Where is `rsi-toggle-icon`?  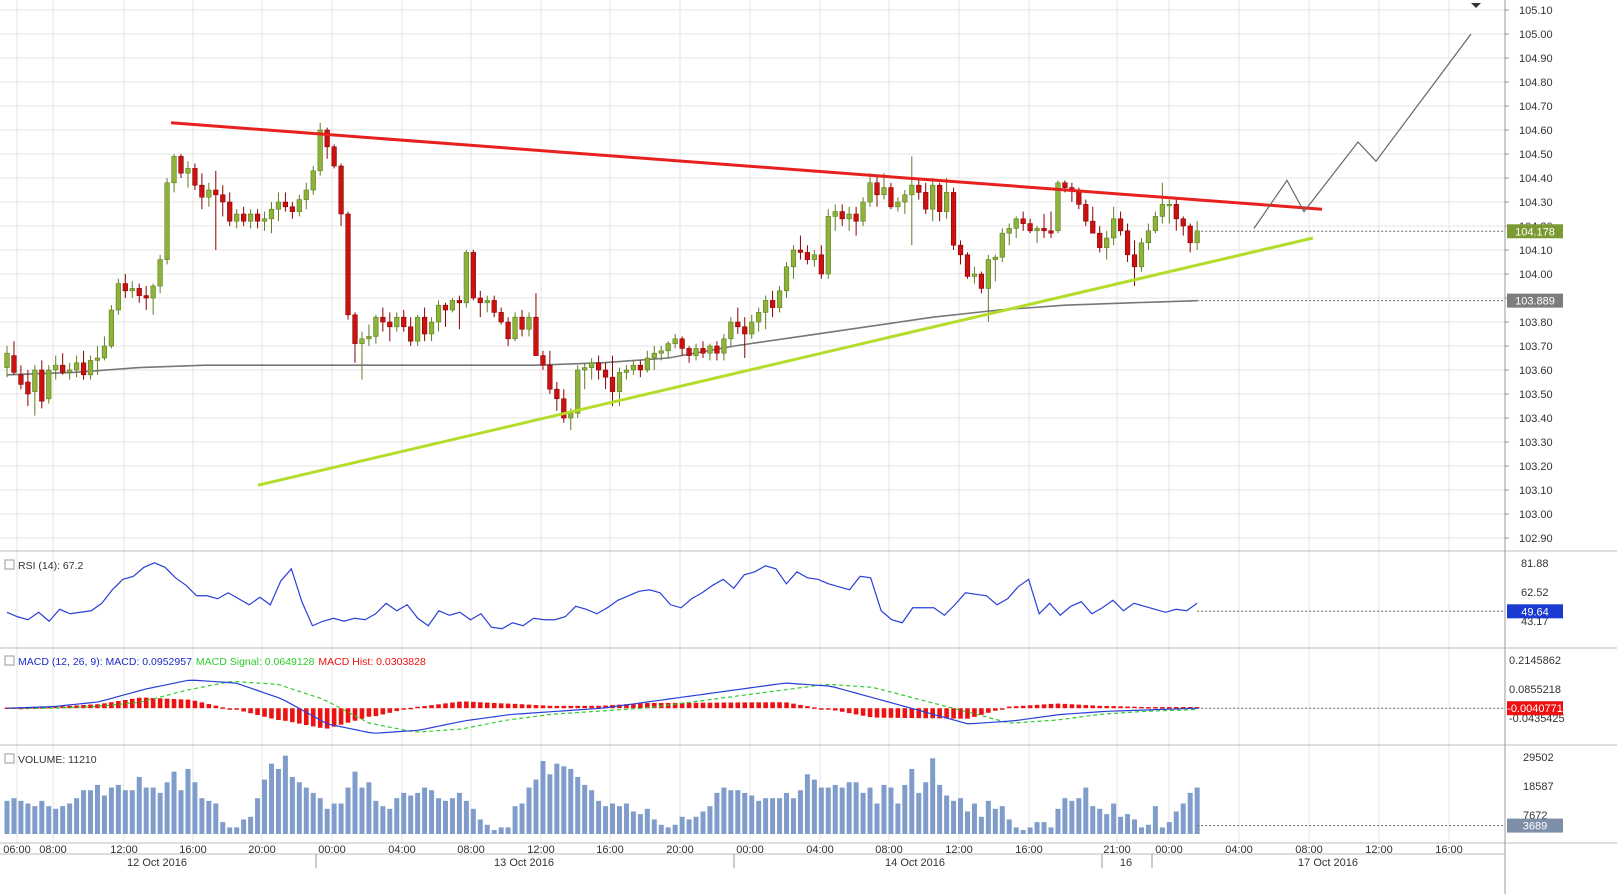
rsi-toggle-icon is located at coordinates (9, 564).